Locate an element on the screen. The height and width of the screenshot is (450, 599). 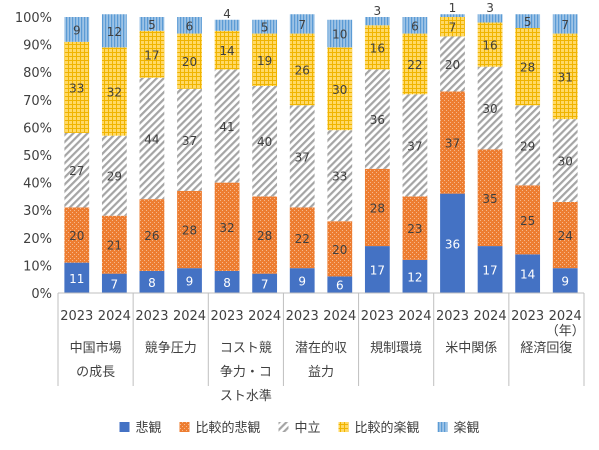
data-label: 26 is located at coordinates (302, 70).